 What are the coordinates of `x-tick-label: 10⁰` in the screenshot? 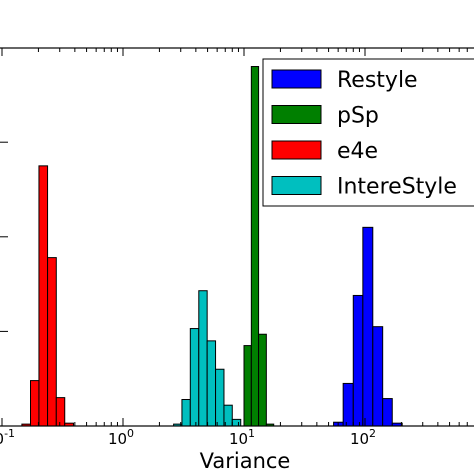 It's located at (121, 437).